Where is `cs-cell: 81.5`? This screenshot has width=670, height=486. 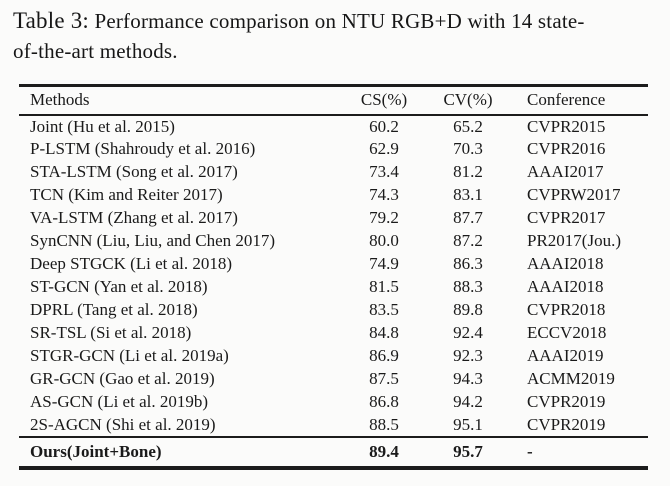 cs-cell: 81.5 is located at coordinates (384, 286).